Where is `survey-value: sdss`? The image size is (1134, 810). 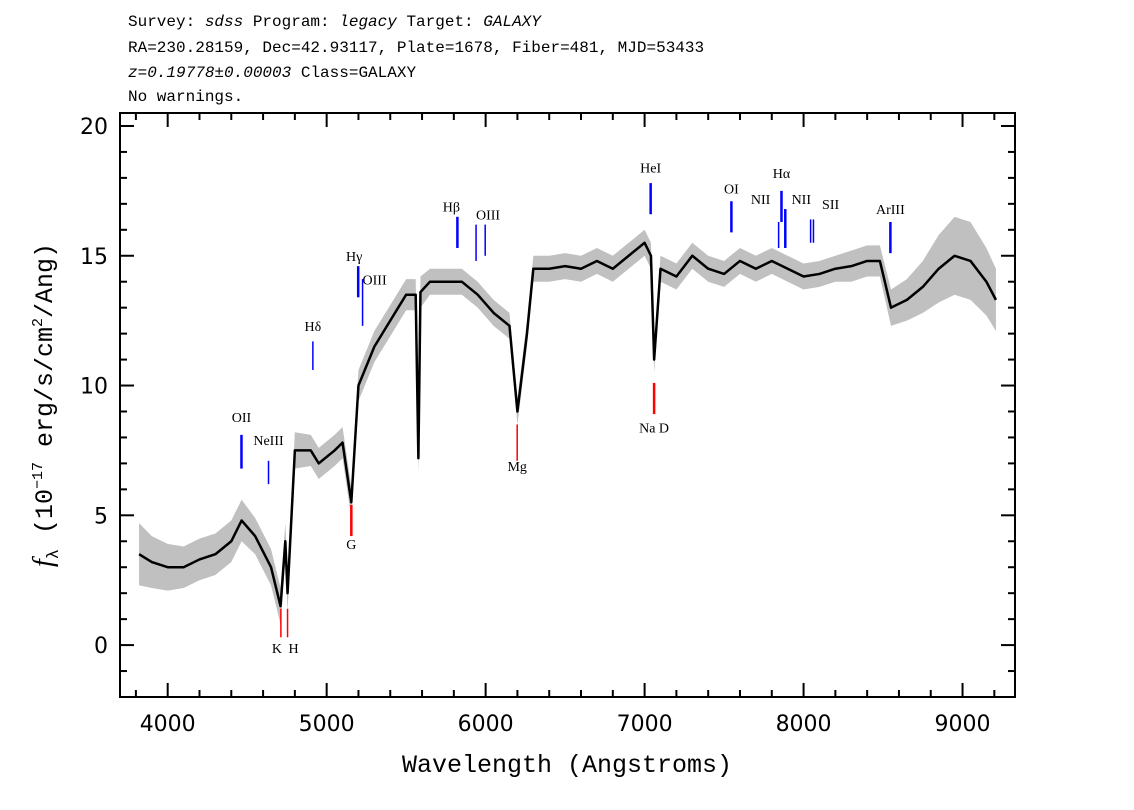 survey-value: sdss is located at coordinates (224, 22).